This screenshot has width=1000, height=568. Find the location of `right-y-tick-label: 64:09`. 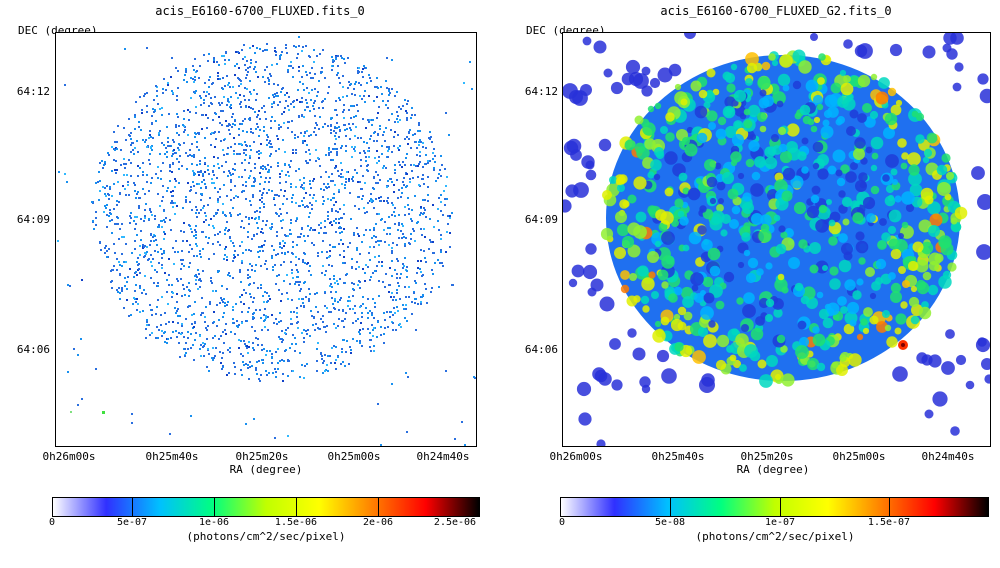

right-y-tick-label: 64:09 is located at coordinates (541, 219).